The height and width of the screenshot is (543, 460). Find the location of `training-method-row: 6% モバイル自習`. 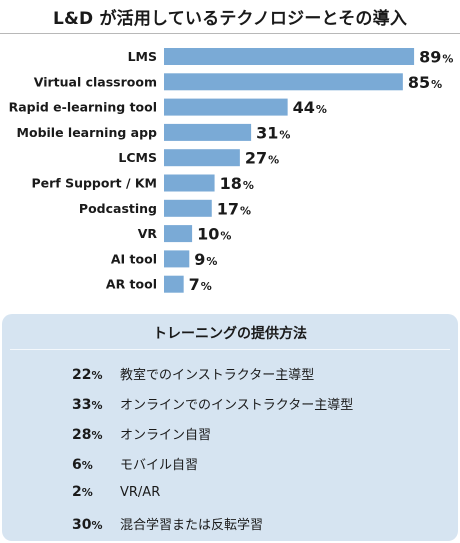

training-method-row: 6% モバイル自習 is located at coordinates (135, 464).